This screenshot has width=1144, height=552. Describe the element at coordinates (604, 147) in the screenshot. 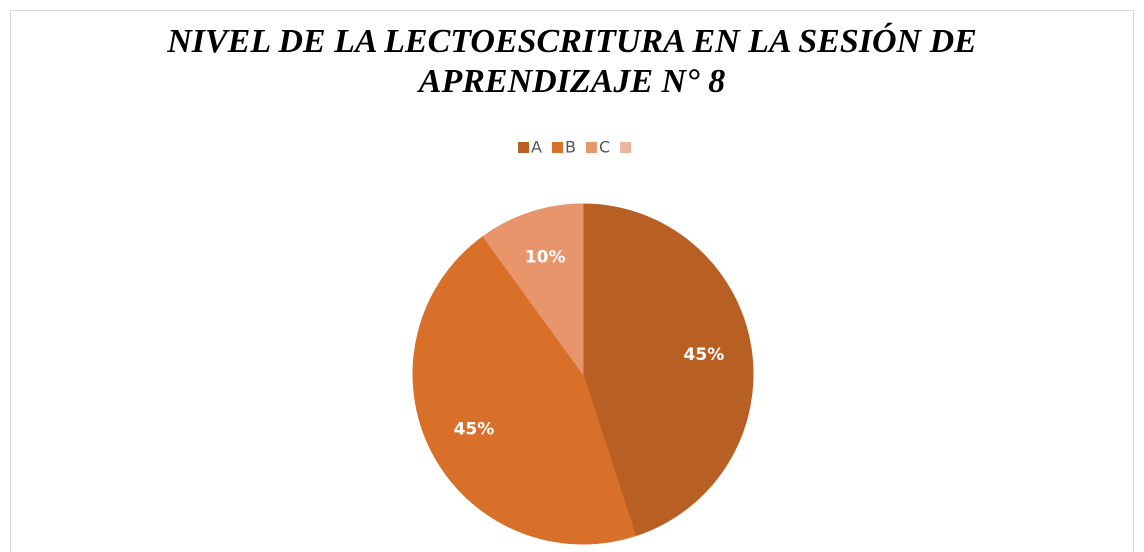

I see `legend-label: C` at that location.